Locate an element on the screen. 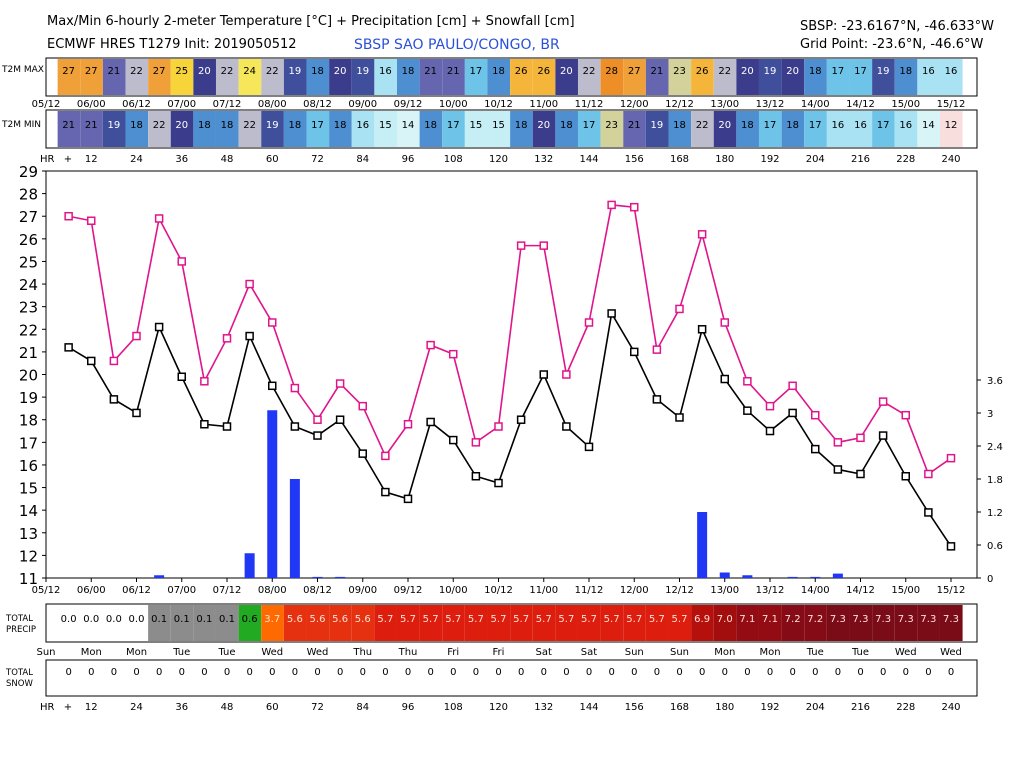  x-date-label: 09/12 is located at coordinates (408, 590).